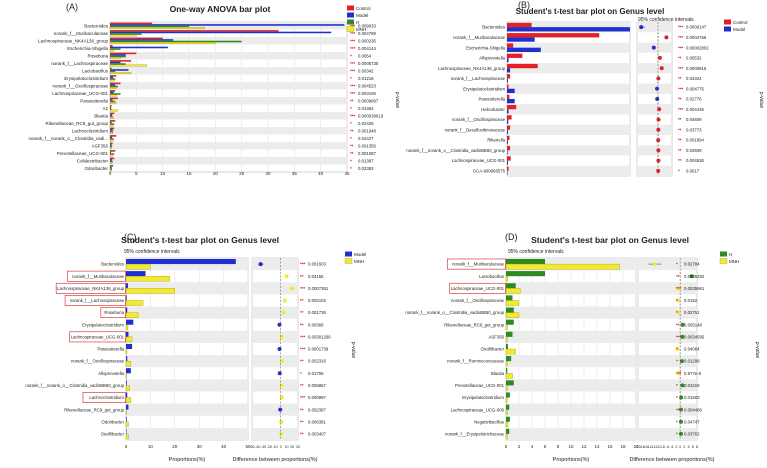  What do you see at coordinates (694, 336) in the screenshot?
I see `p-value: 0.0034595` at bounding box center [694, 336].